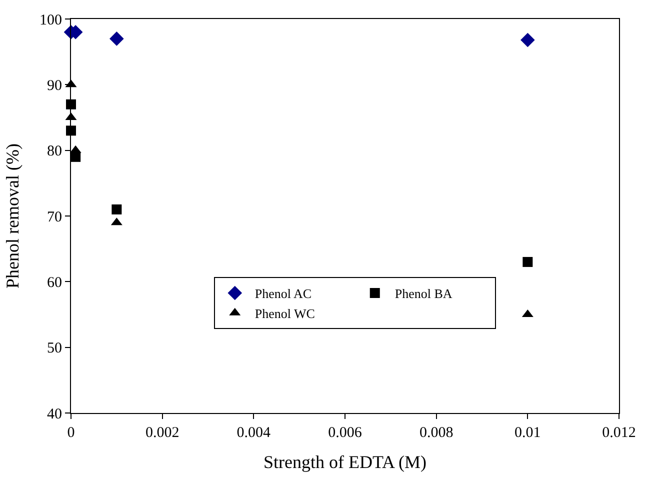 This screenshot has width=648, height=481. What do you see at coordinates (345, 433) in the screenshot?
I see `x-tick-label: 0.006` at bounding box center [345, 433].